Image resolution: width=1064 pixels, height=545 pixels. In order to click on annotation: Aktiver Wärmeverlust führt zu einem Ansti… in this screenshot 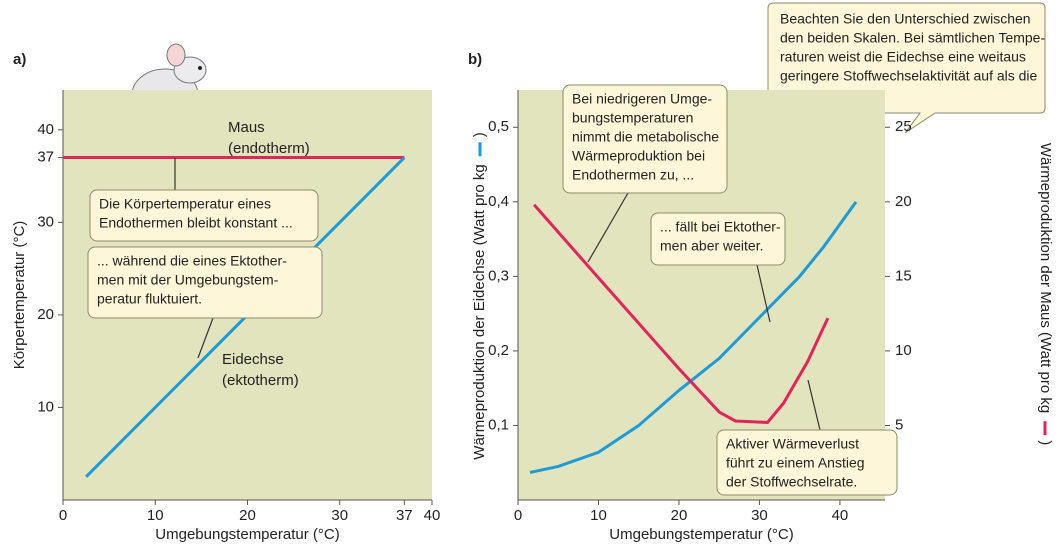, I will do `click(807, 437)`.